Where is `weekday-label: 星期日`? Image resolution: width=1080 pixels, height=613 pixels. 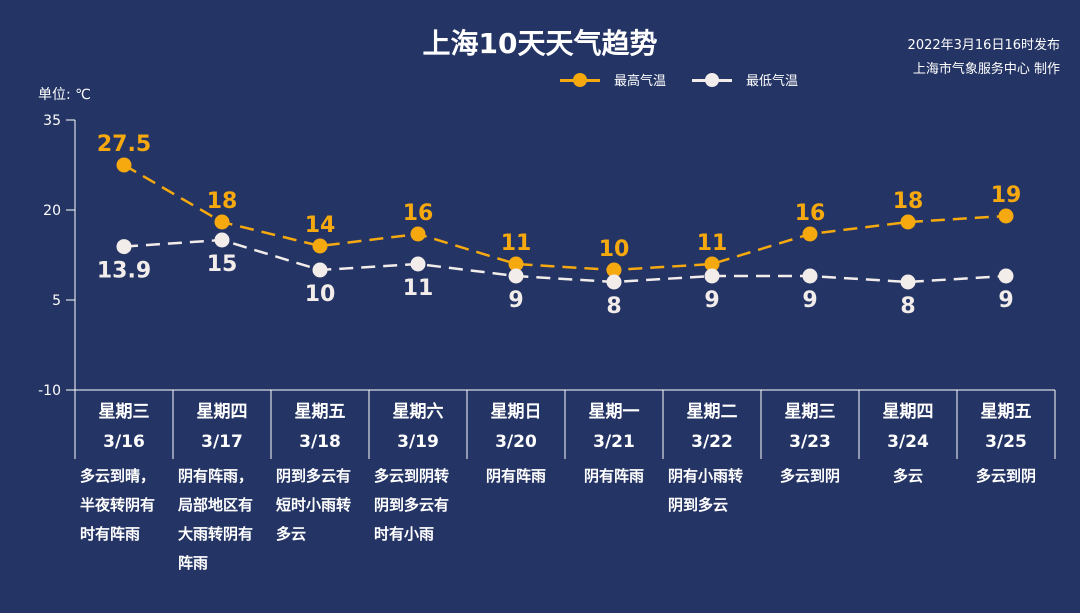
weekday-label: 星期日 is located at coordinates (516, 412).